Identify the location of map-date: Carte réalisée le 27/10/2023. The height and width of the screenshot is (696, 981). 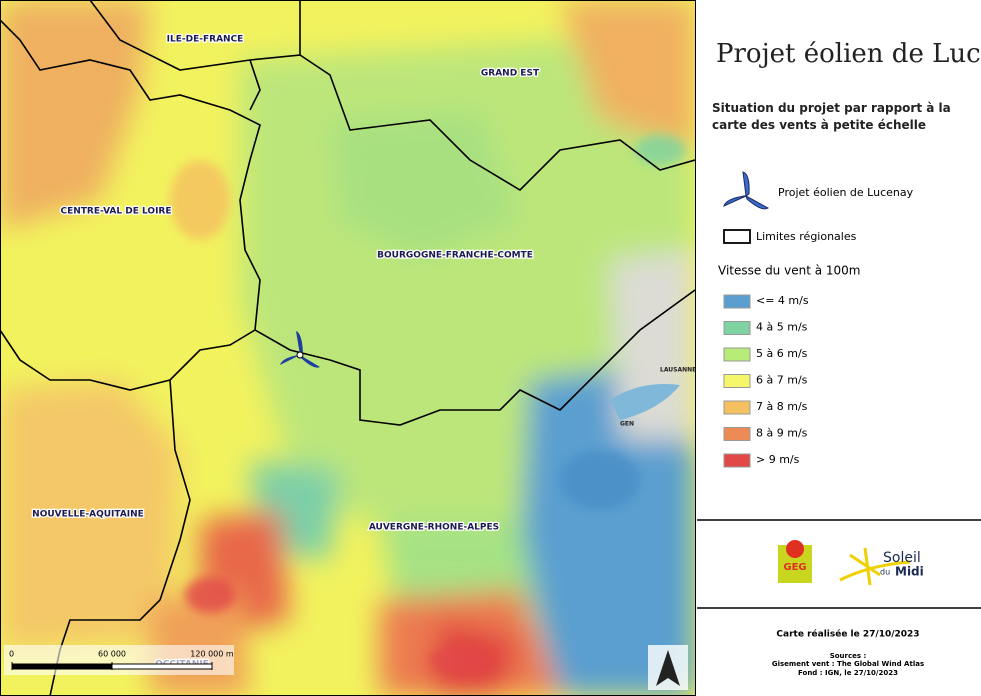
(847, 634).